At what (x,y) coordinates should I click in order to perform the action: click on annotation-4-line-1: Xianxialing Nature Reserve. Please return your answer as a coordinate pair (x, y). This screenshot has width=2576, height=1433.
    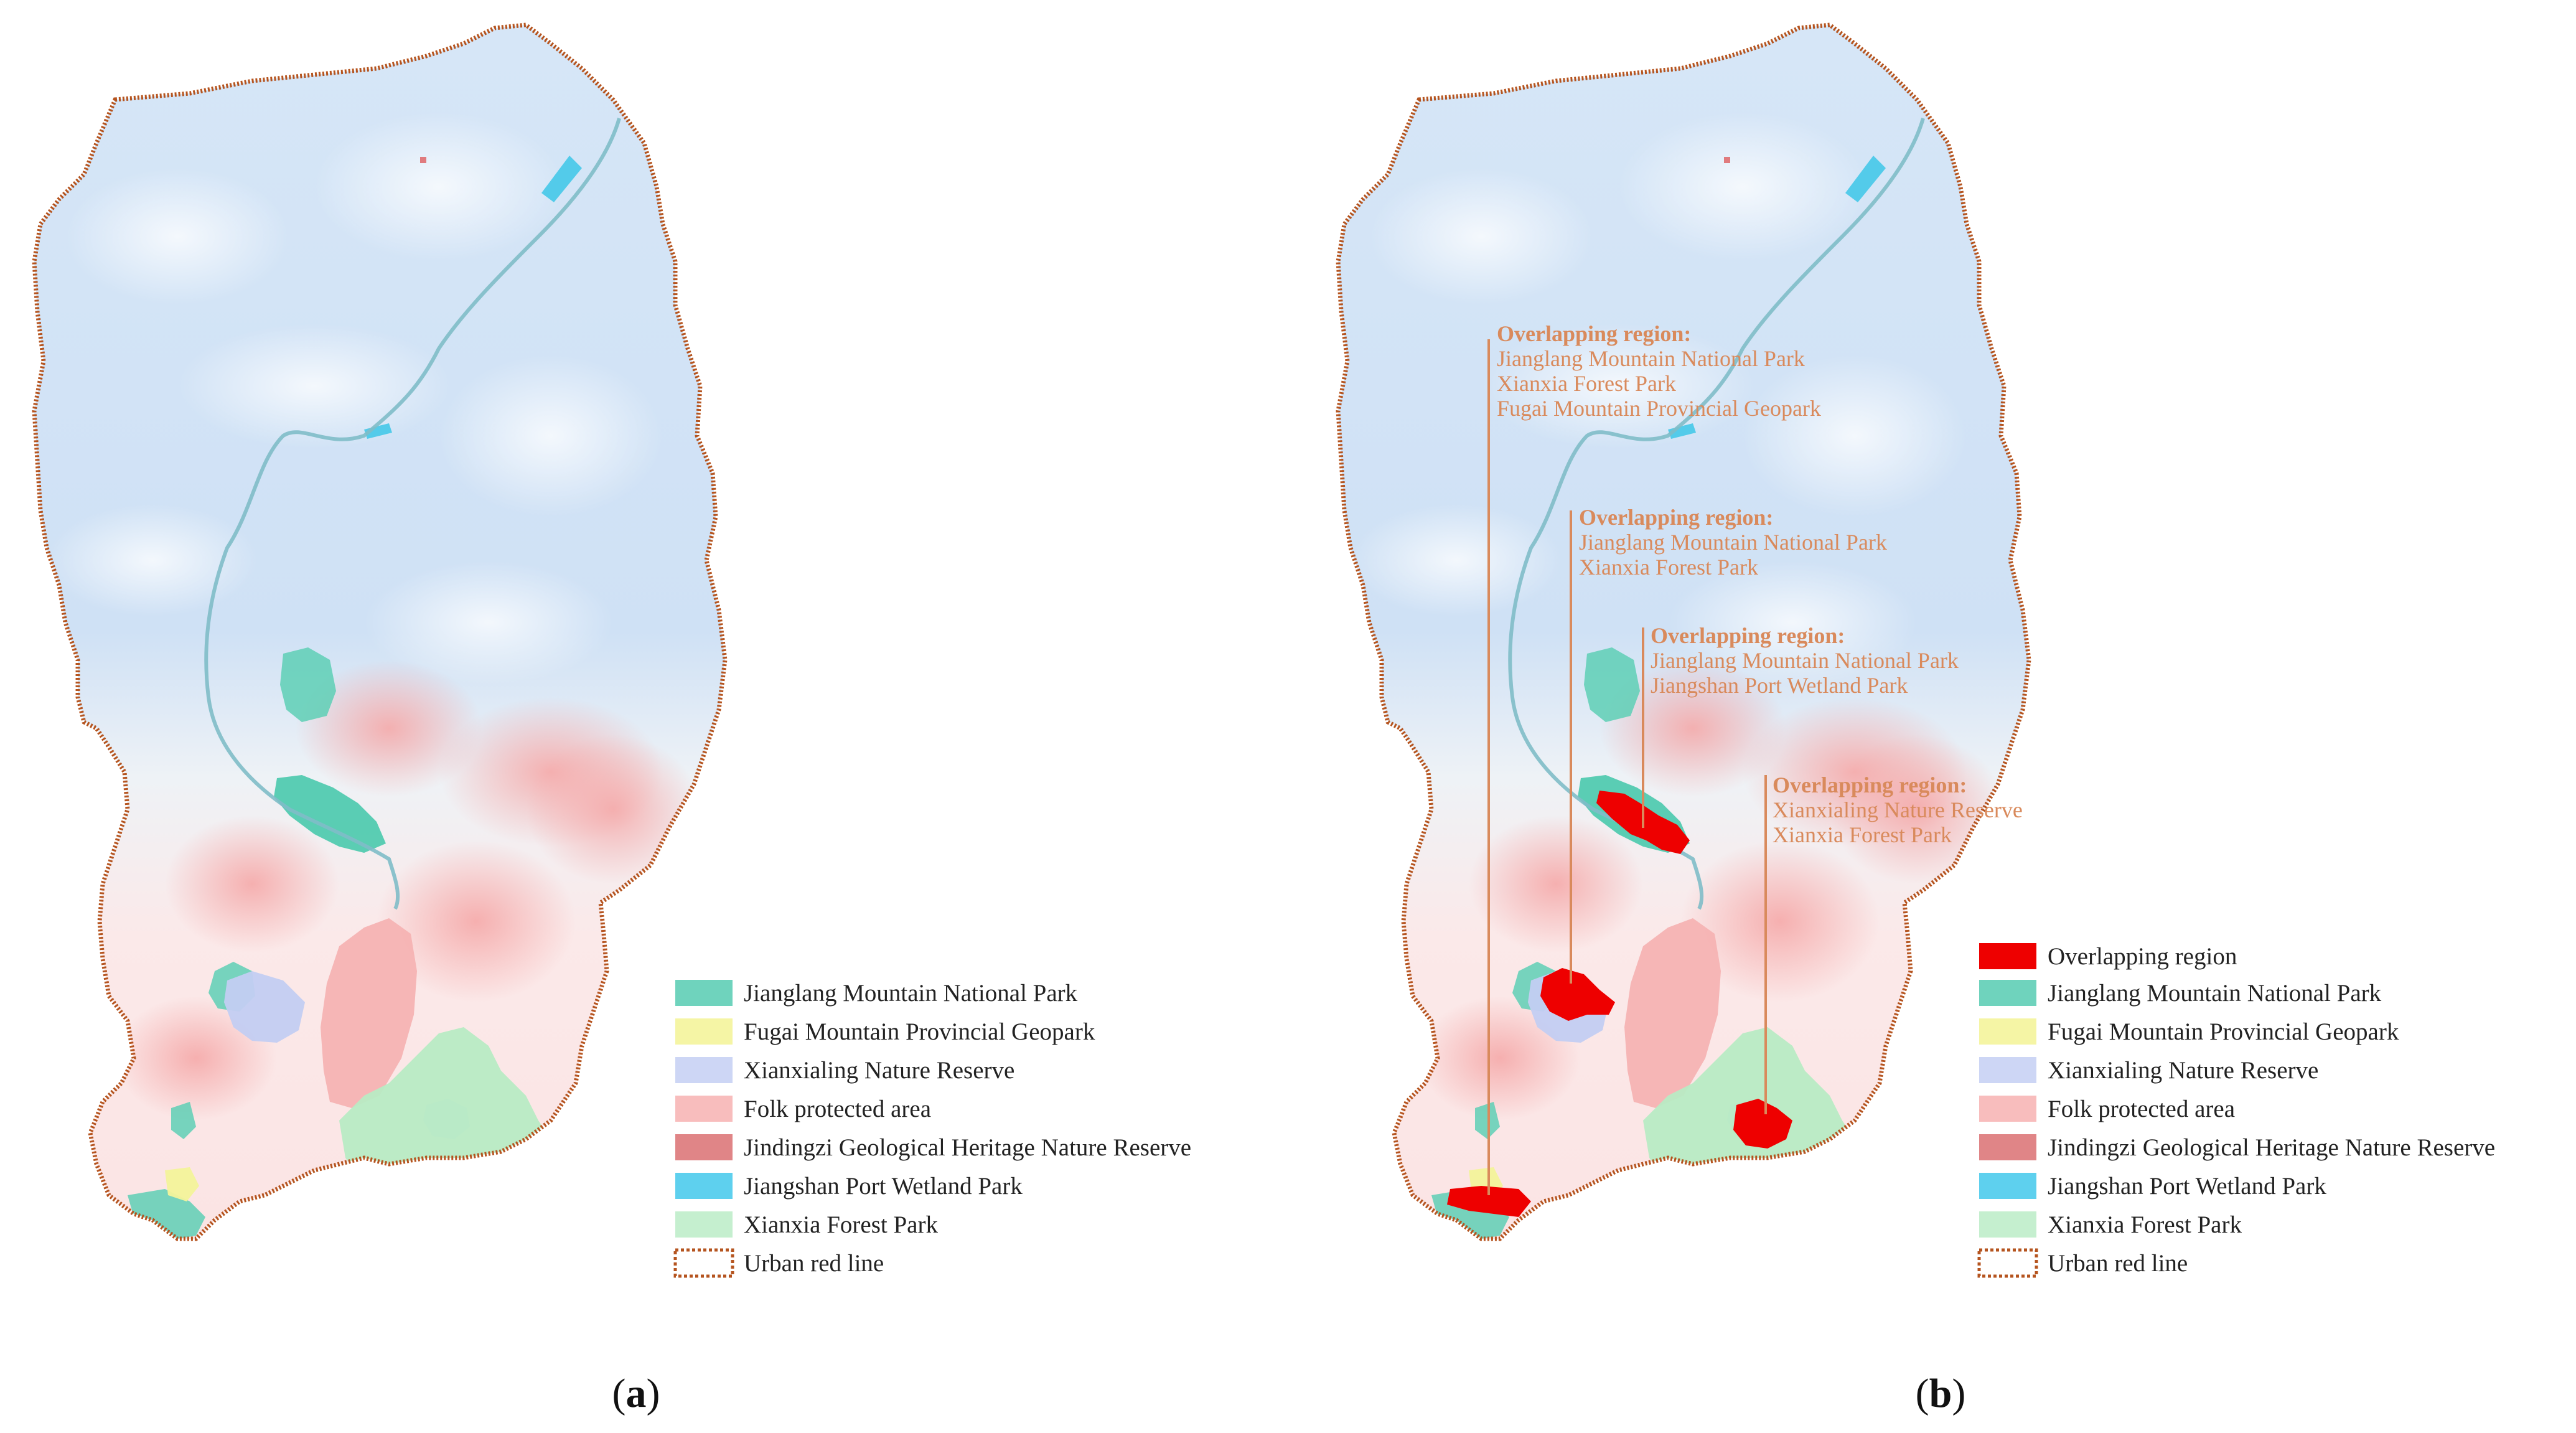
    Looking at the image, I should click on (1898, 809).